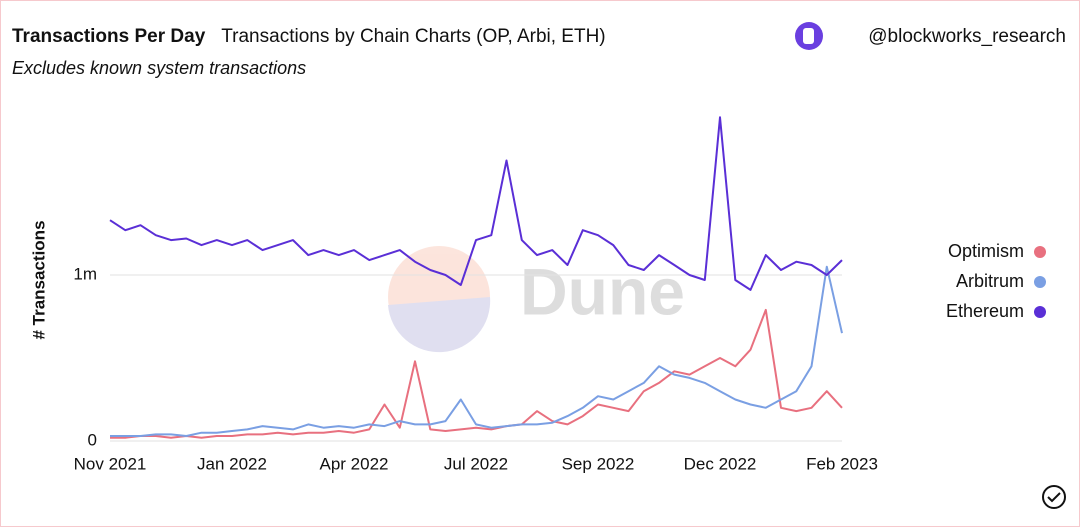  Describe the element at coordinates (439, 299) in the screenshot. I see `watermark-logo` at that location.